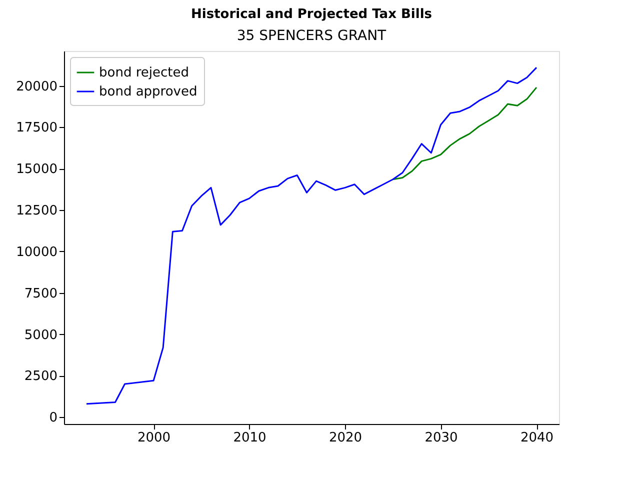  I want to click on line-series, so click(465, 133).